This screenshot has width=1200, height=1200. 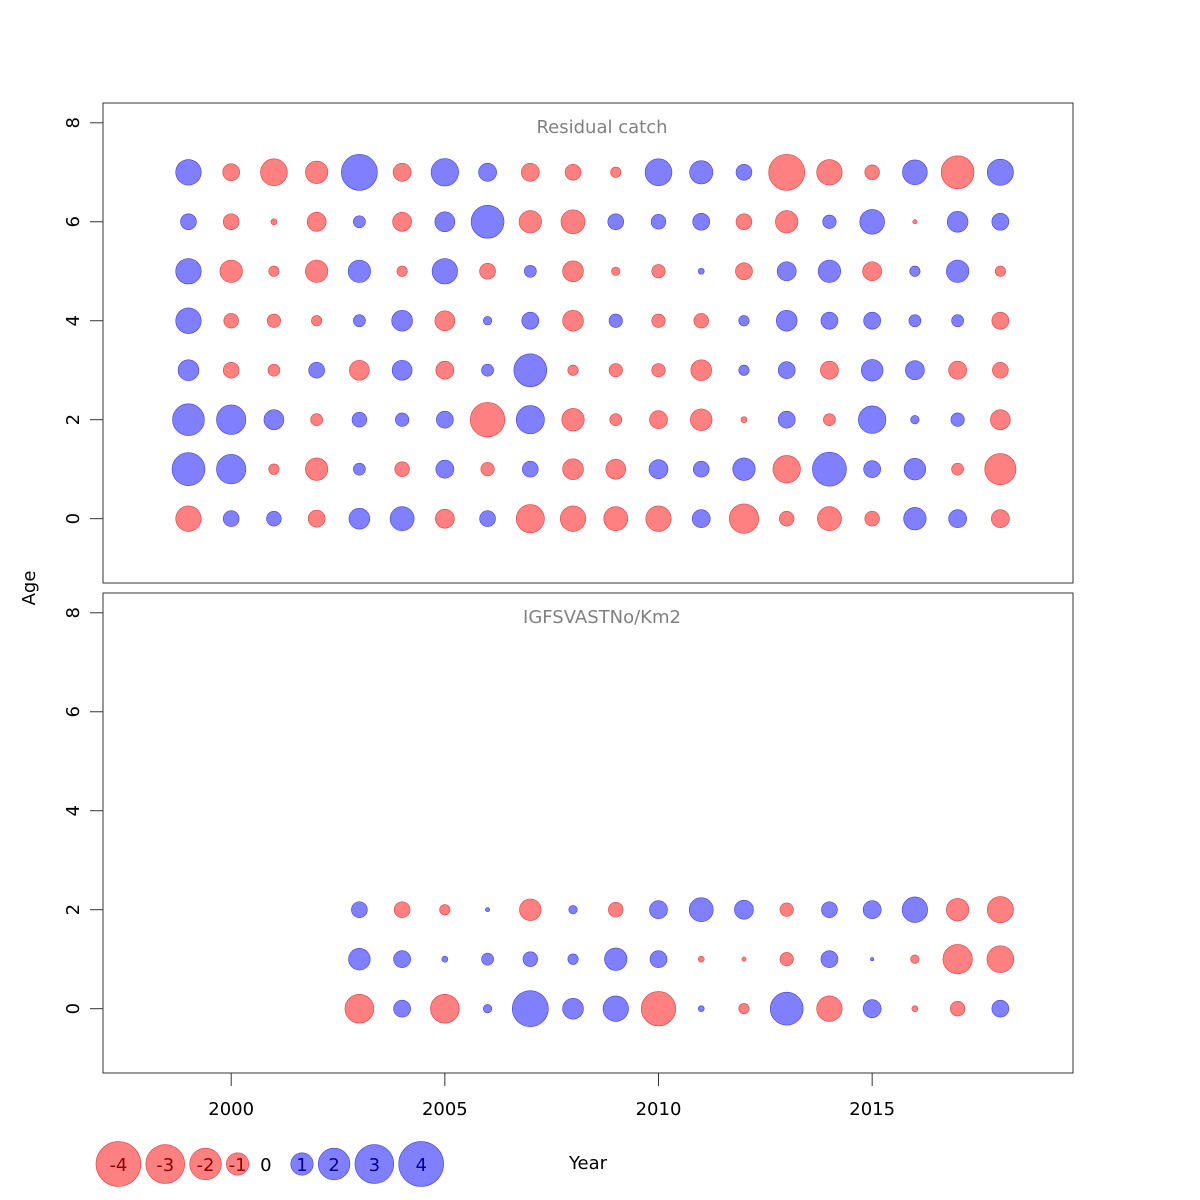 I want to click on panel-1-y-axis: 0 2 4 6 8, so click(x=83, y=320).